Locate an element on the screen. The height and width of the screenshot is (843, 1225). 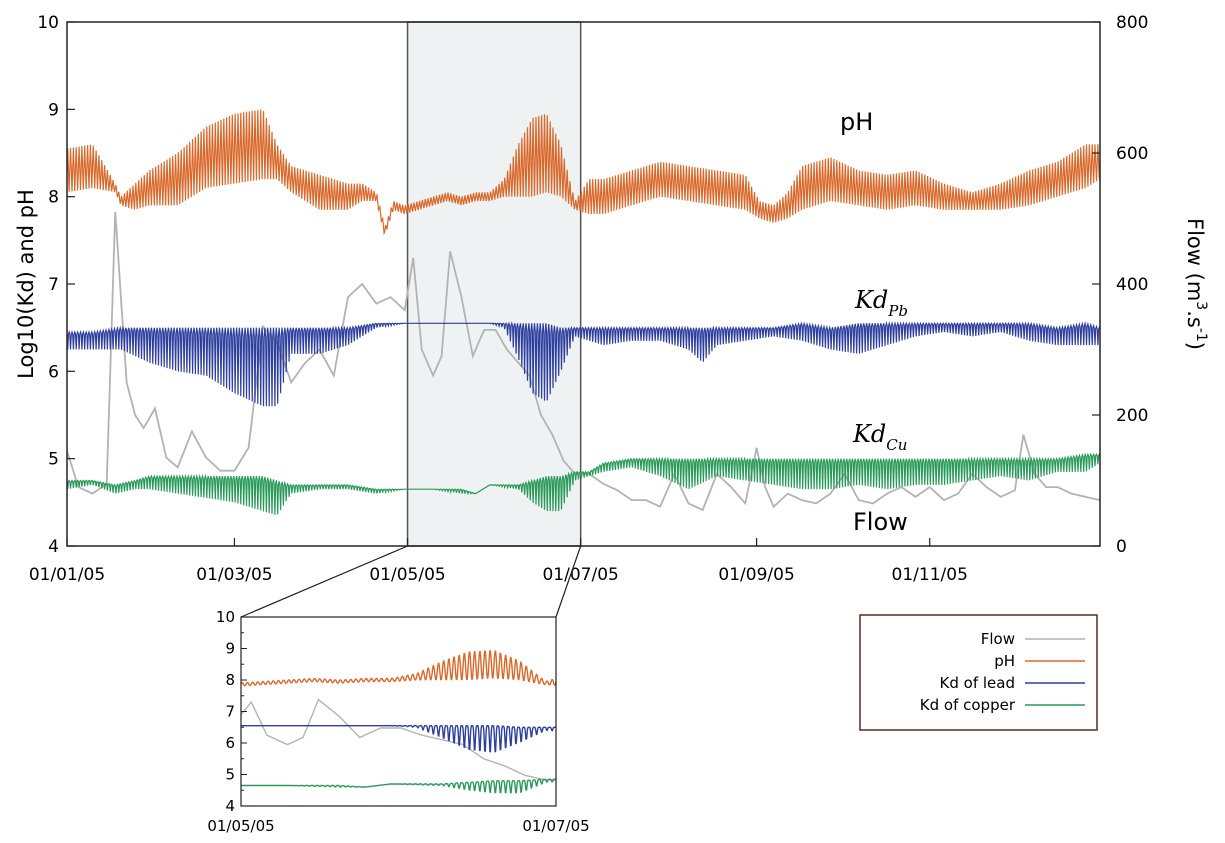
inset-series-group is located at coordinates (398, 722).